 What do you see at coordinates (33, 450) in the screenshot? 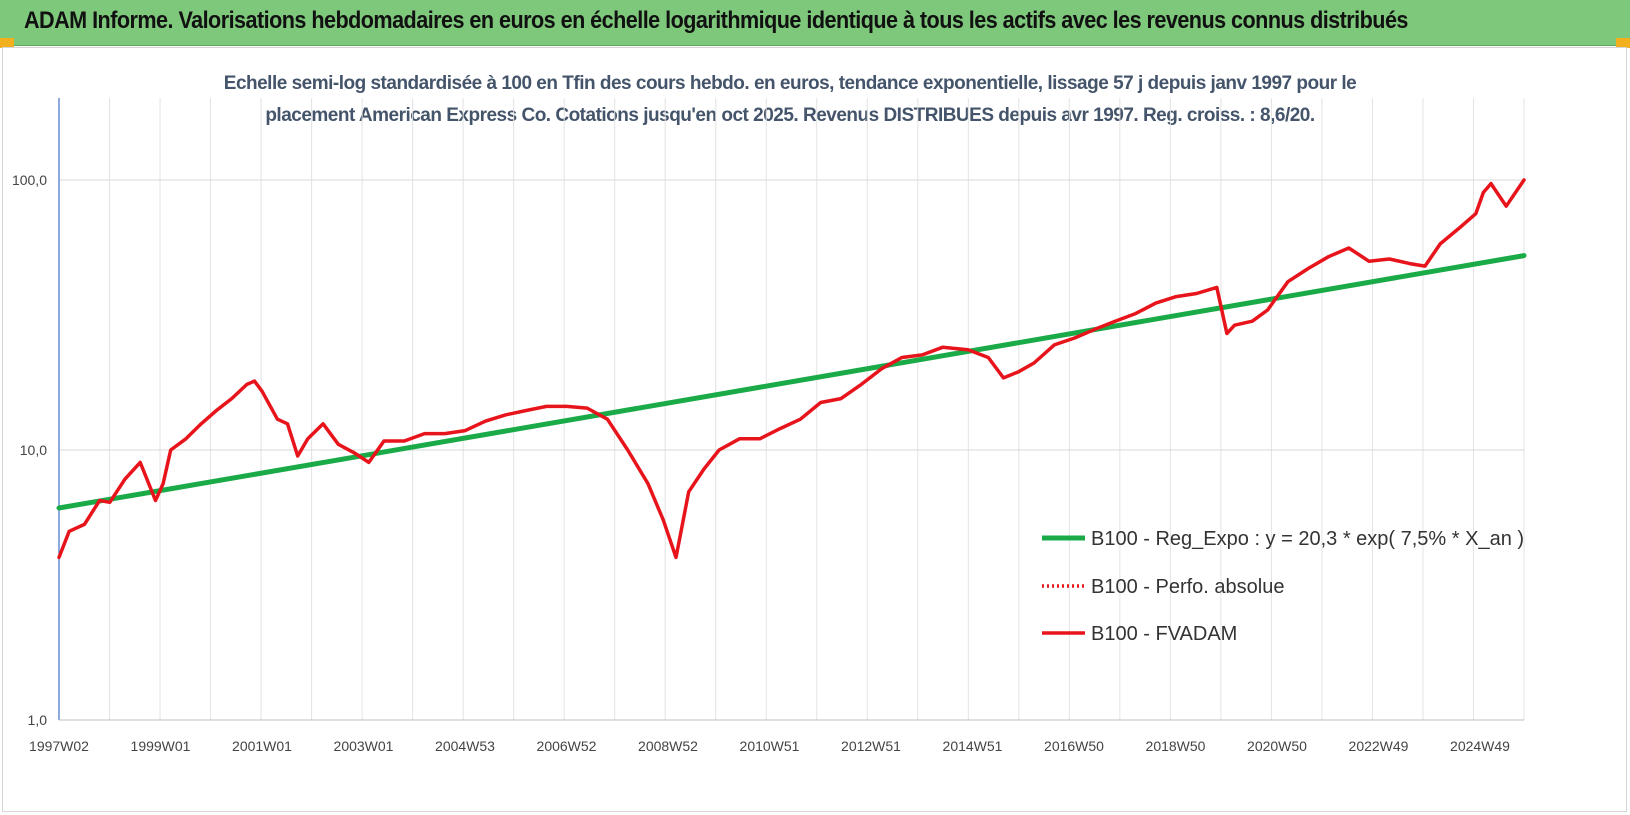
I see `y-tick-label: 10,0` at bounding box center [33, 450].